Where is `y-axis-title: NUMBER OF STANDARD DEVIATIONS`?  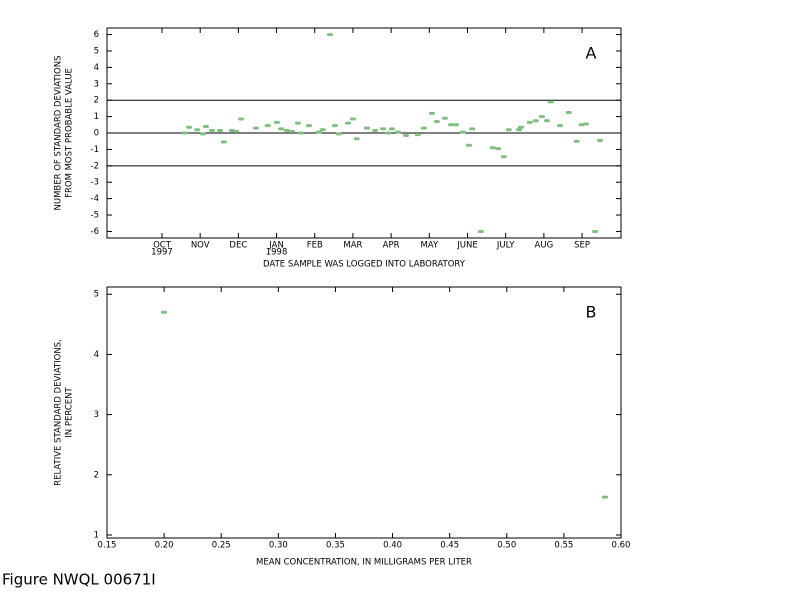 y-axis-title: NUMBER OF STANDARD DEVIATIONS is located at coordinates (59, 132).